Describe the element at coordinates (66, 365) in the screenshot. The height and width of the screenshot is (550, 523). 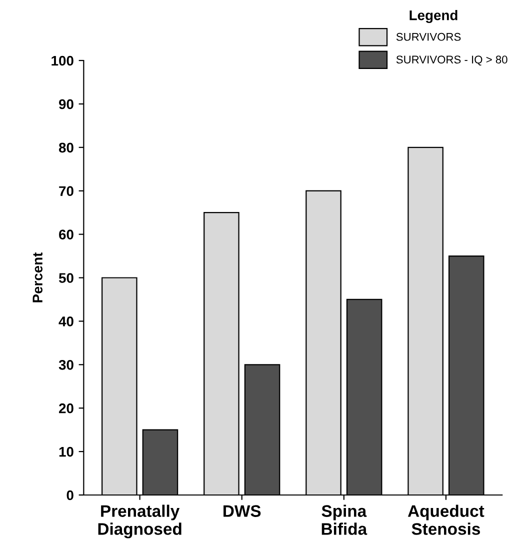
I see `y-tick-label: 30` at that location.